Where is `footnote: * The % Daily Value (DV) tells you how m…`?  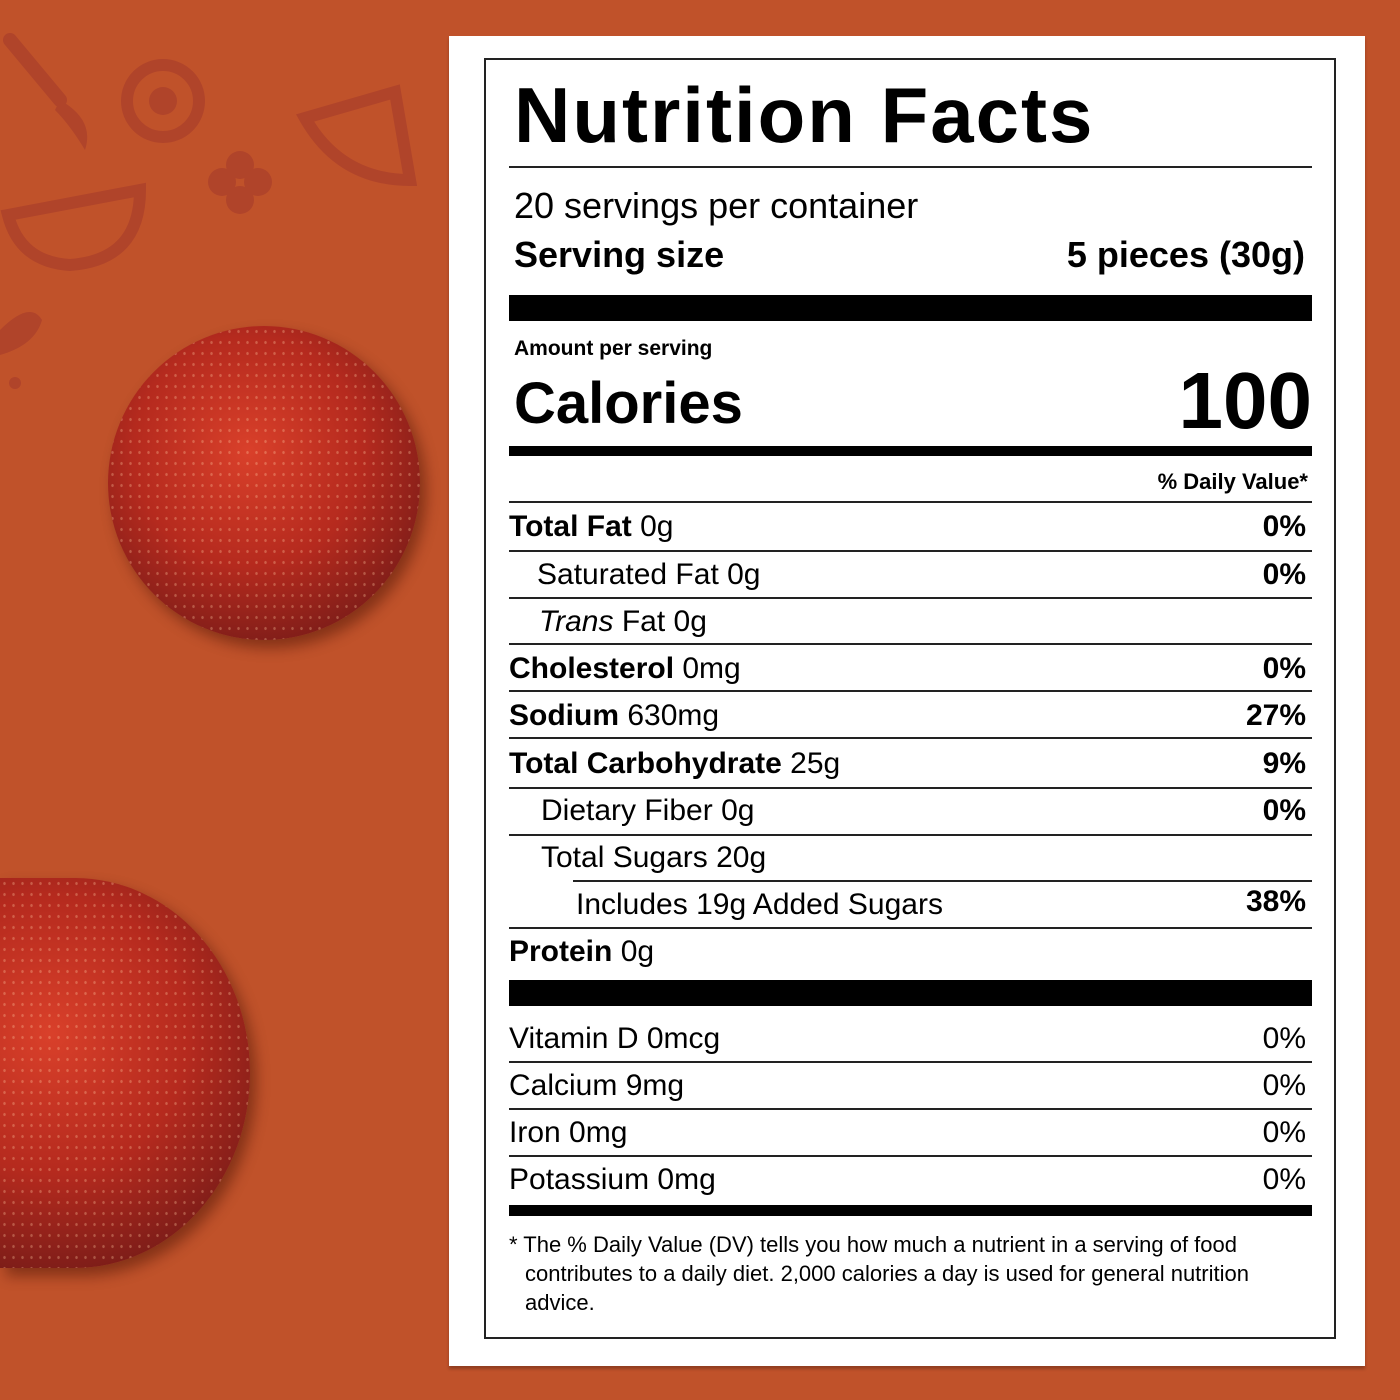 footnote: * The % Daily Value (DV) tells you how m… is located at coordinates (879, 1273).